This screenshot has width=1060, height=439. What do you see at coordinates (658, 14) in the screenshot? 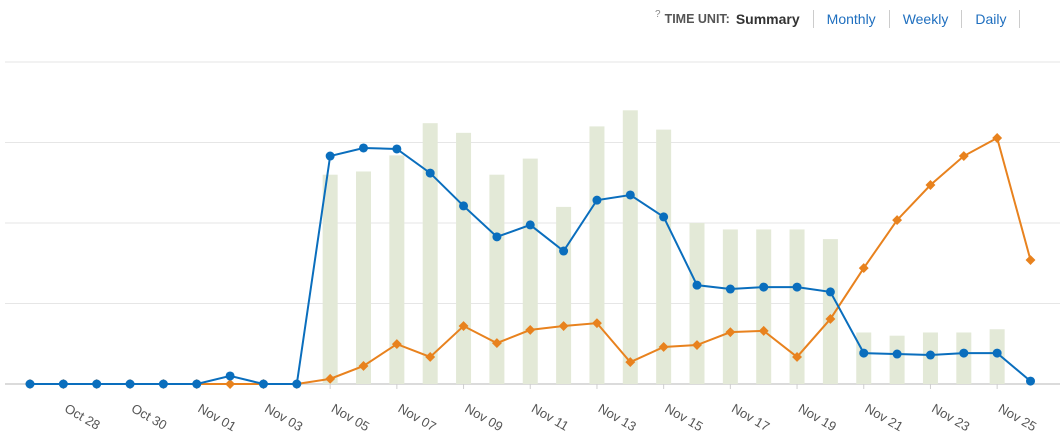
I see `help-icon: ?` at bounding box center [658, 14].